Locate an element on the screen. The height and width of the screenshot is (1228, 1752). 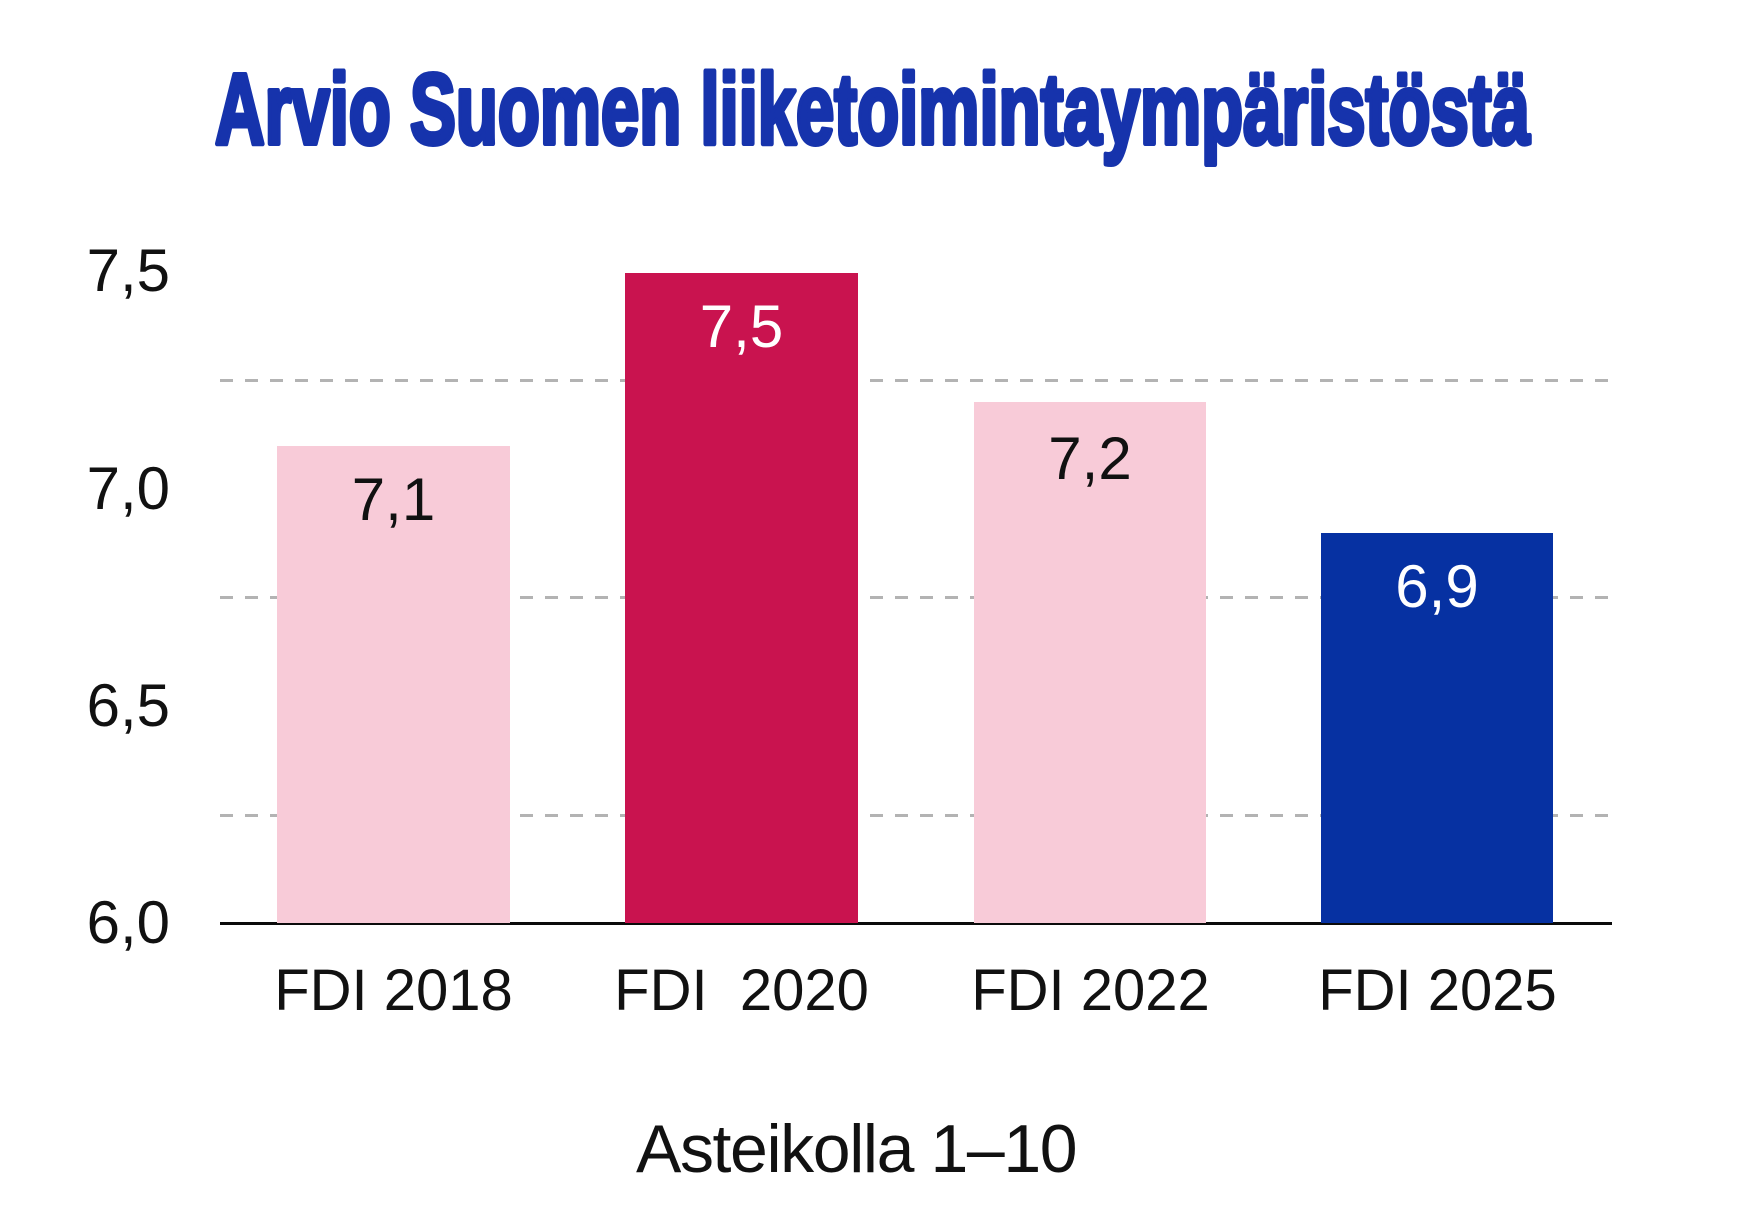
svg-text:Arvio Suomen liiketoimintaympä: Arvio Suomen liiketoimintaympäristöstä is located at coordinates (872, 110).